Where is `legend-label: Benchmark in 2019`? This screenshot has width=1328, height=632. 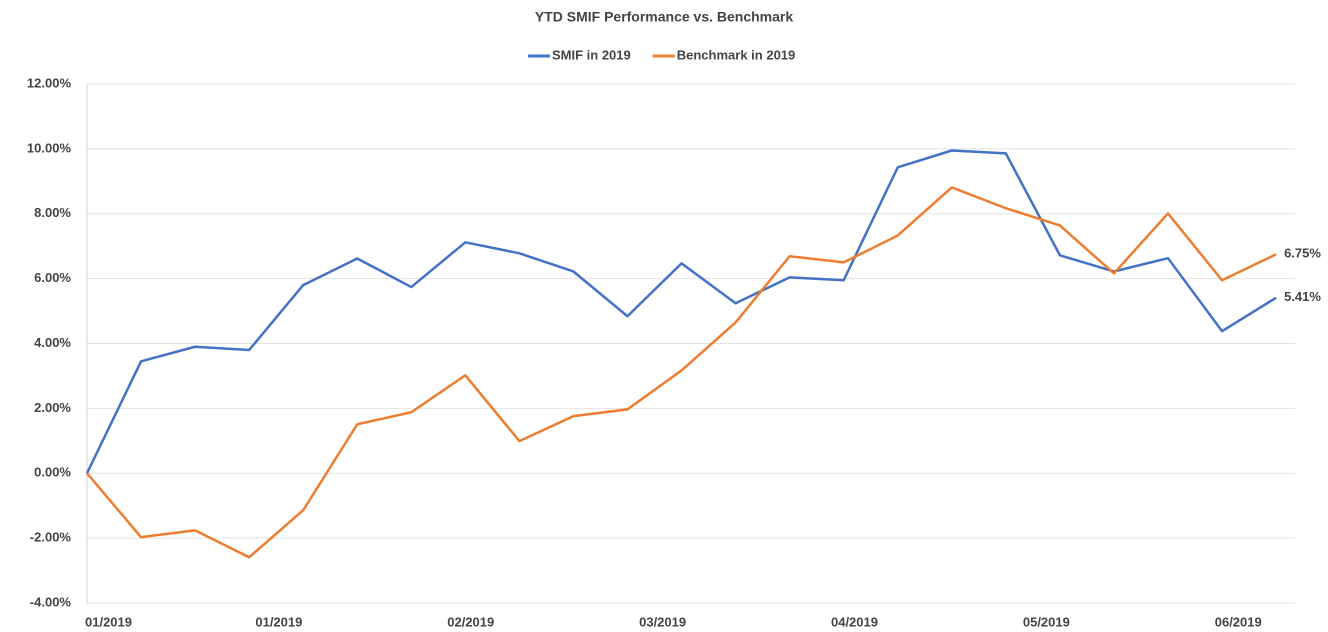
legend-label: Benchmark in 2019 is located at coordinates (736, 54).